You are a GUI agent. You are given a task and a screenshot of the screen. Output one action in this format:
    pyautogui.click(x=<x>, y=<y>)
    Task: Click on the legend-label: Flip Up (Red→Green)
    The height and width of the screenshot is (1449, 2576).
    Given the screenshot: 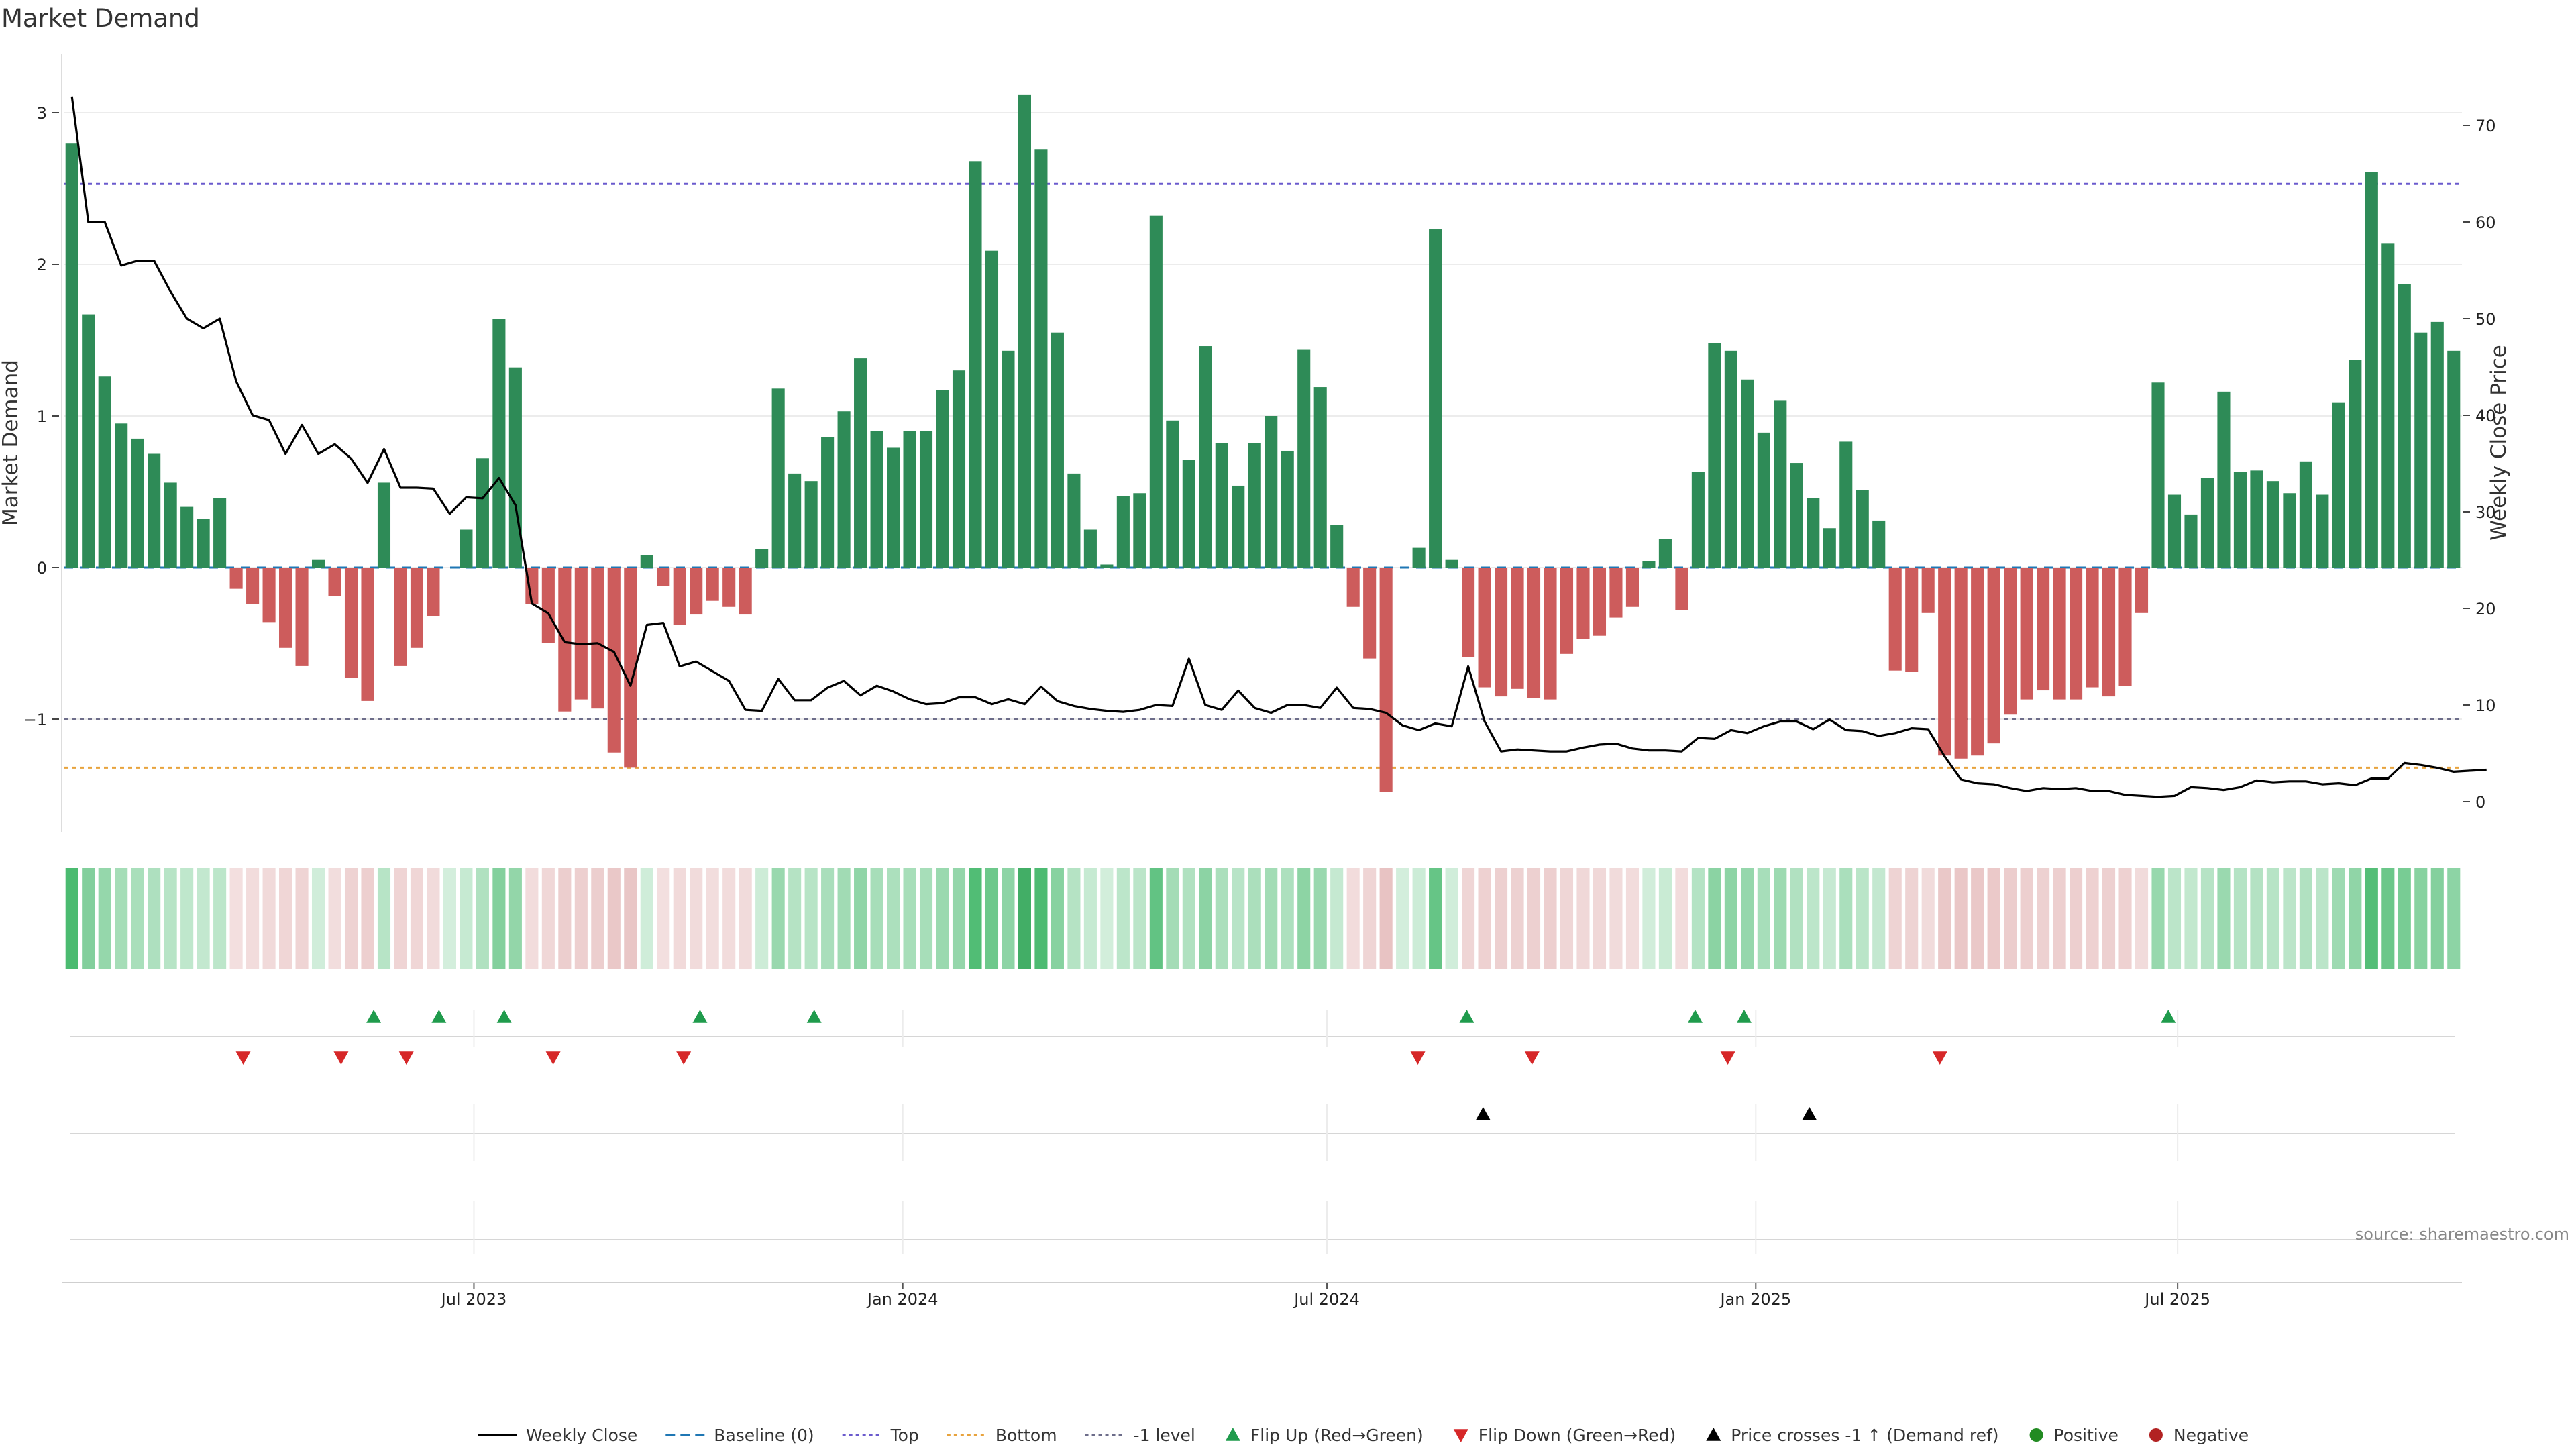 What is the action you would take?
    pyautogui.click(x=1337, y=1435)
    